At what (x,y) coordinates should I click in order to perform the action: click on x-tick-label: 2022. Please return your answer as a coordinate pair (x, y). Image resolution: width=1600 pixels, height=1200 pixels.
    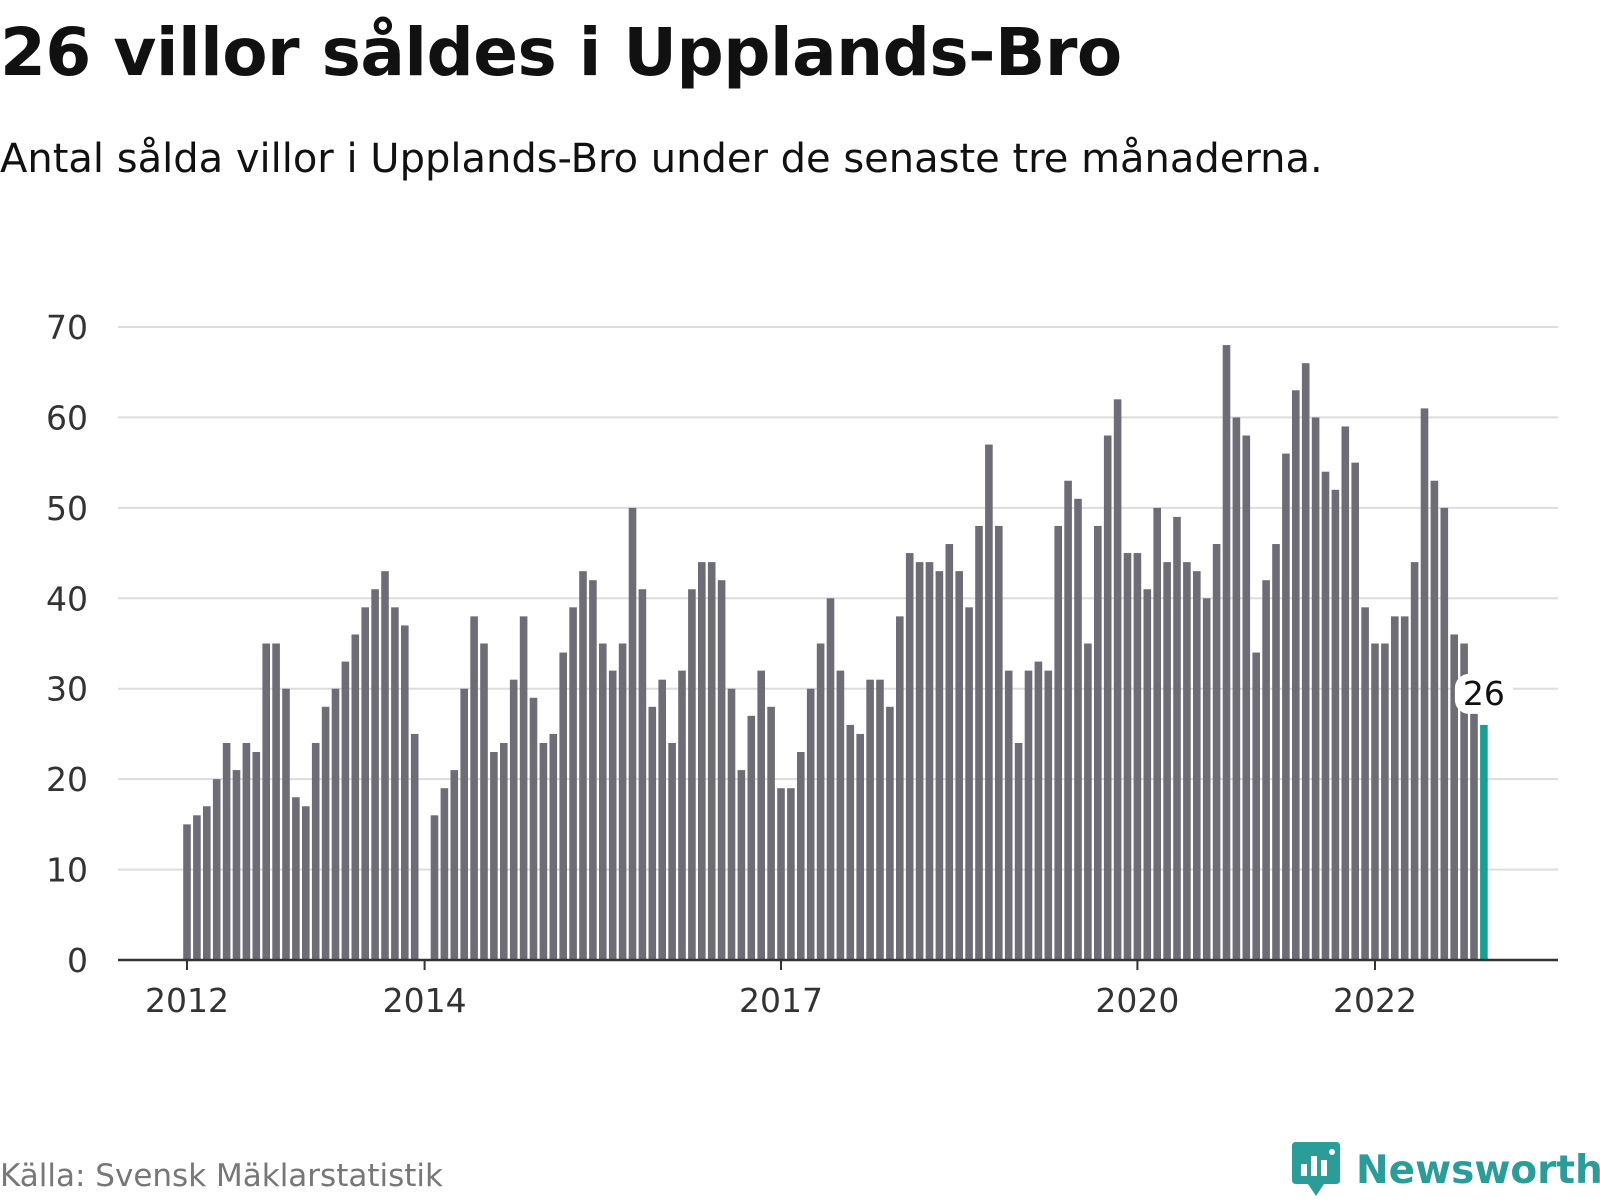
    Looking at the image, I should click on (1375, 1000).